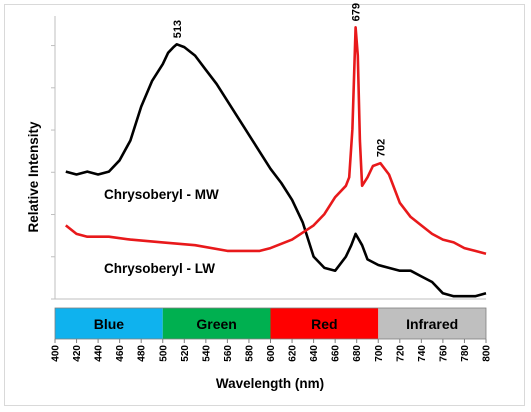 This screenshot has width=531, height=412. I want to click on x-tick-label: 420, so click(77, 353).